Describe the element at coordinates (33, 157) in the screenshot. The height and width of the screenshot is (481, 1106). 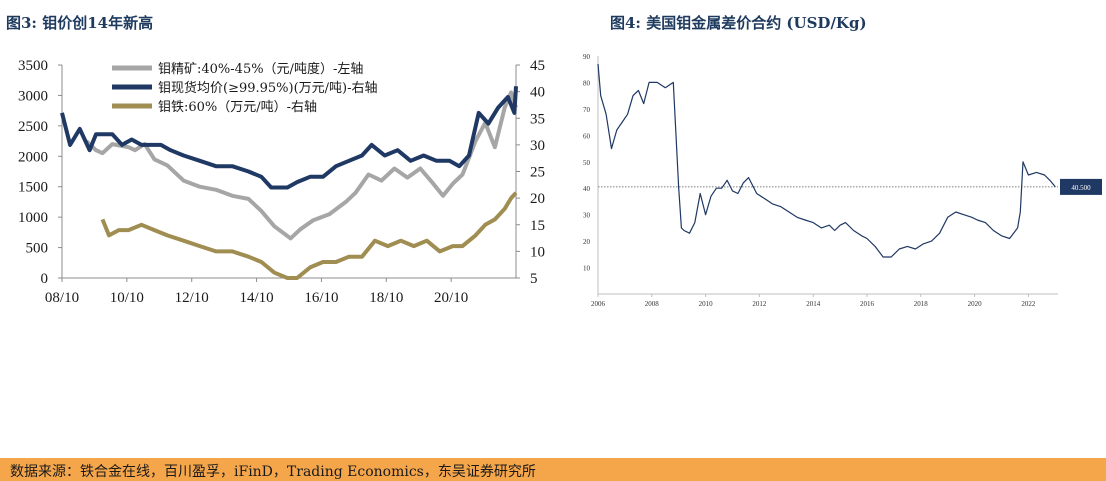
I see `left-y-tick-label: 2000` at that location.